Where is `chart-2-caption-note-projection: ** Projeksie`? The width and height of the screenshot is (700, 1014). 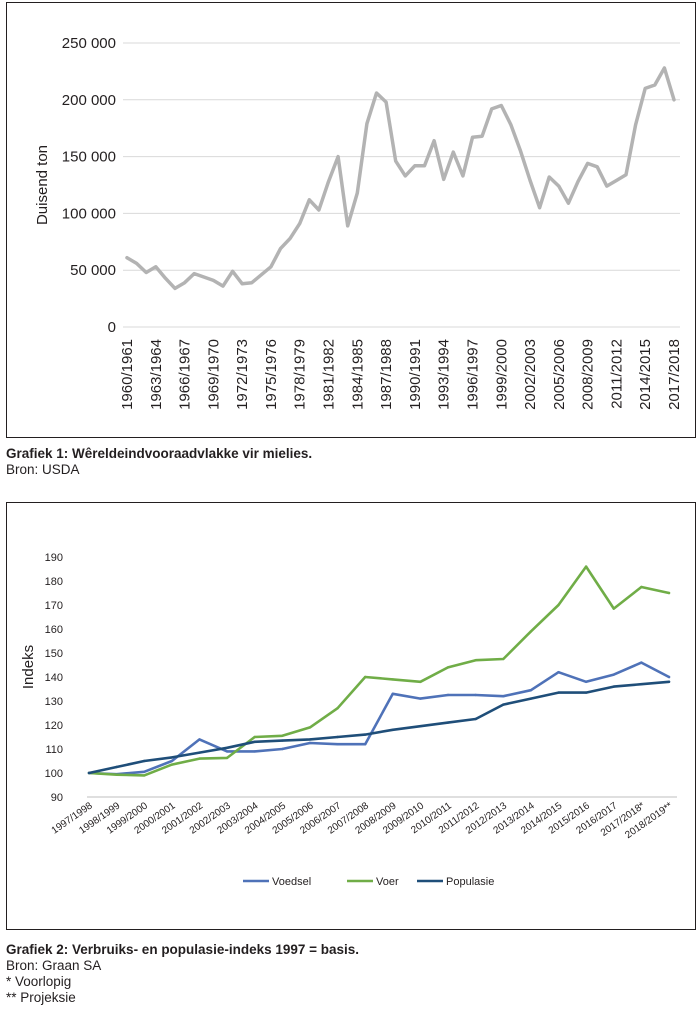 chart-2-caption-note-projection: ** Projeksie is located at coordinates (41, 997).